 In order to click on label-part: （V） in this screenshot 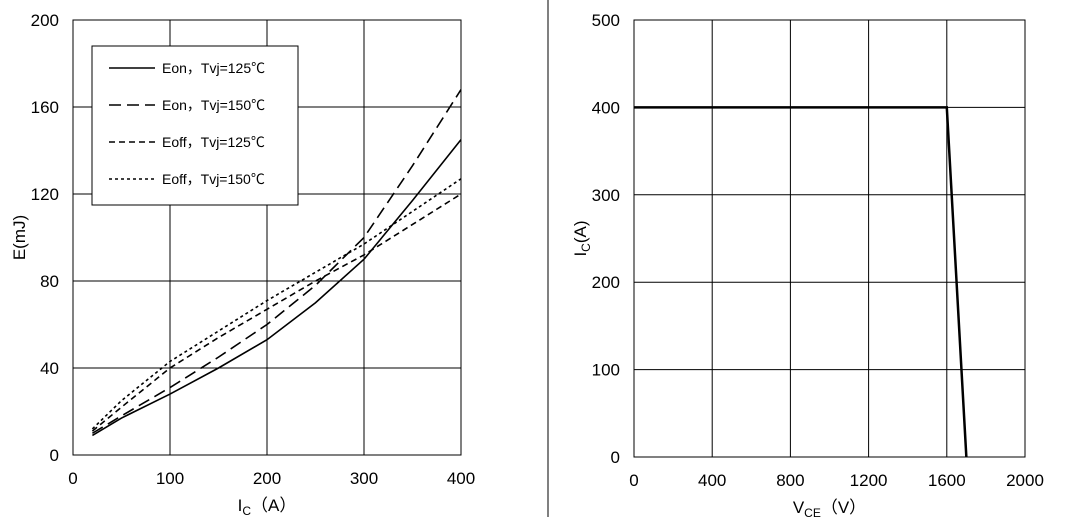, I will do `click(843, 507)`.